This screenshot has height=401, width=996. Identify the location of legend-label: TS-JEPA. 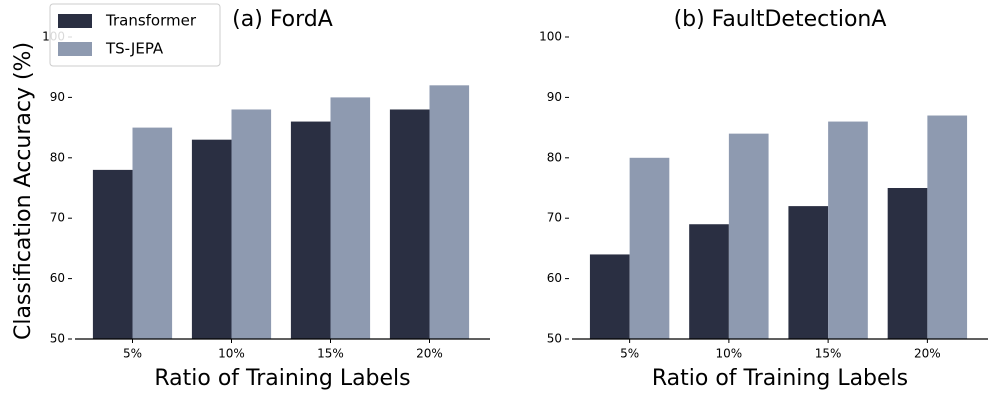
(134, 49).